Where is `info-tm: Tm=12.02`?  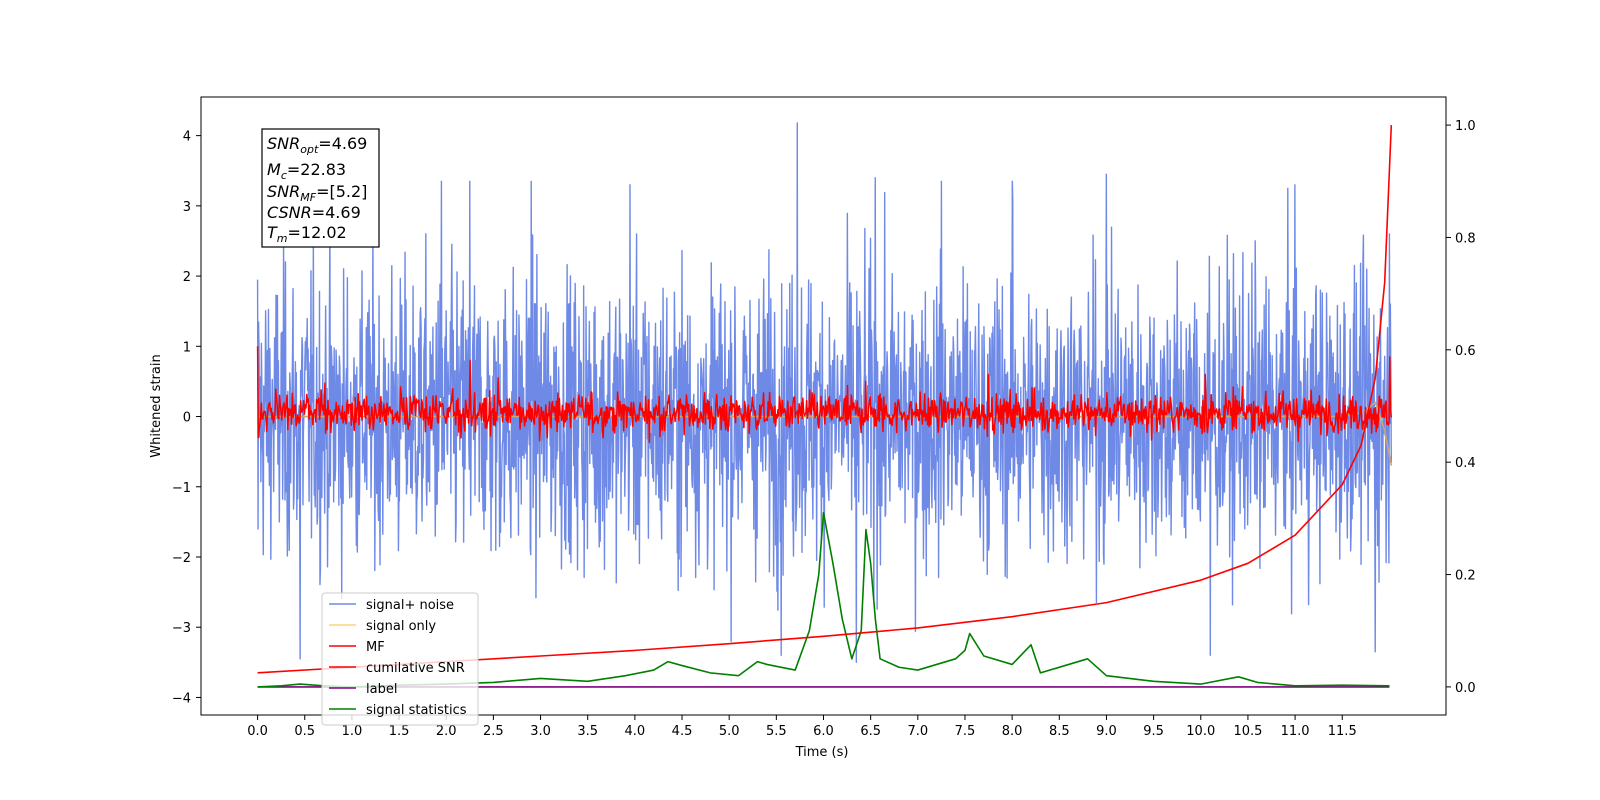
info-tm: Tm=12.02 is located at coordinates (307, 234).